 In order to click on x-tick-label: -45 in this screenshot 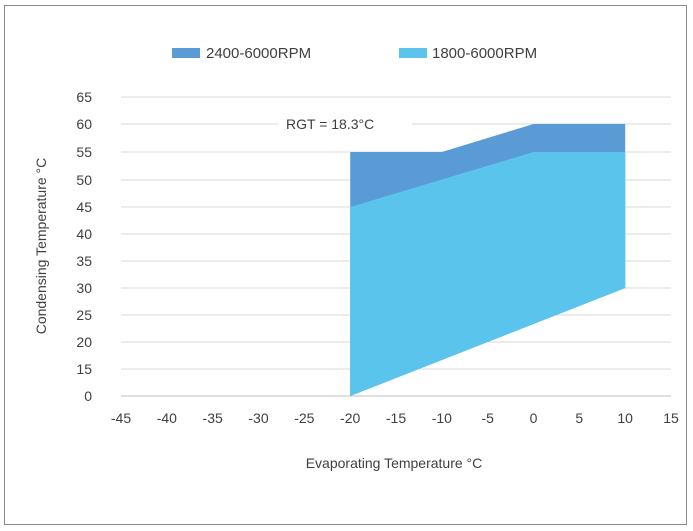, I will do `click(121, 418)`.